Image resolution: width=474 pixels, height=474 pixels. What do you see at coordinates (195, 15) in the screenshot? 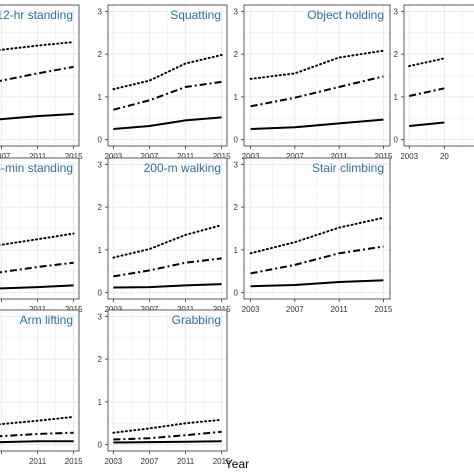
I see `panel-title: Squatting` at bounding box center [195, 15].